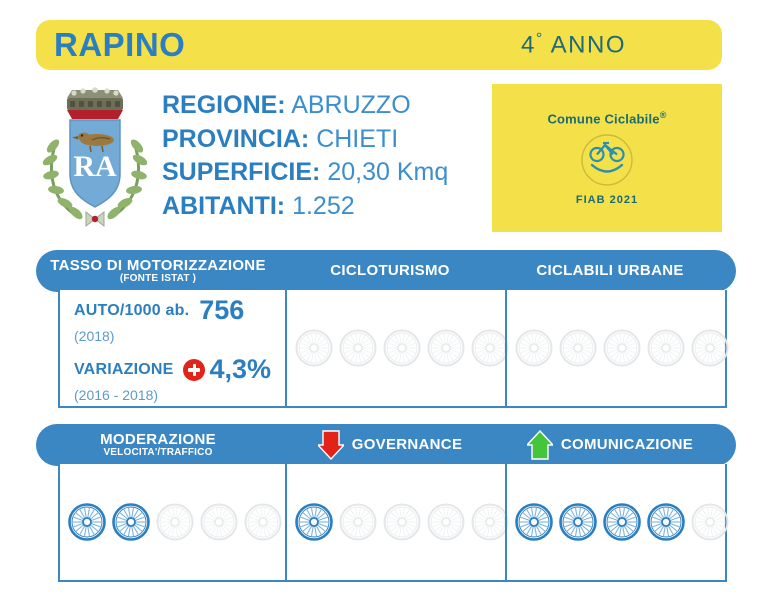  What do you see at coordinates (94, 336) in the screenshot?
I see `stat-note: (2018)` at bounding box center [94, 336].